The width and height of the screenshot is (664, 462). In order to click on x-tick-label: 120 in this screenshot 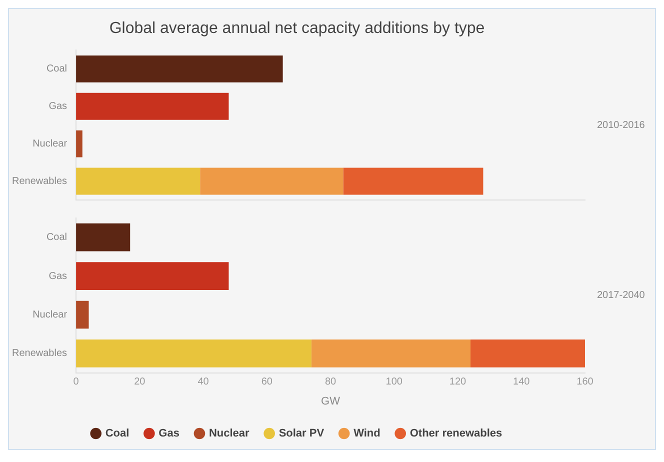, I will do `click(458, 382)`.